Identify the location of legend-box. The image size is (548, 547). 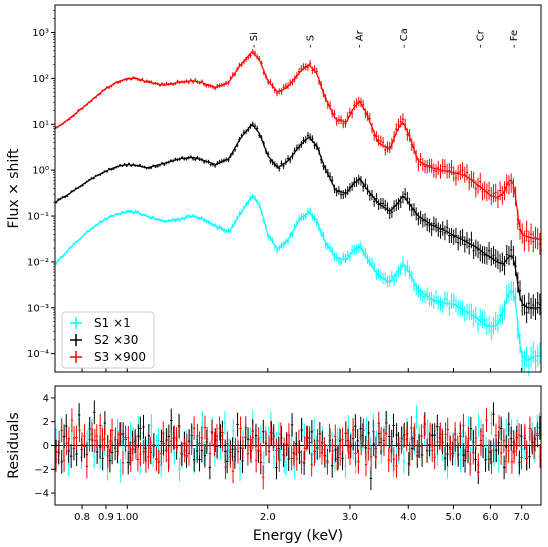
(108, 340).